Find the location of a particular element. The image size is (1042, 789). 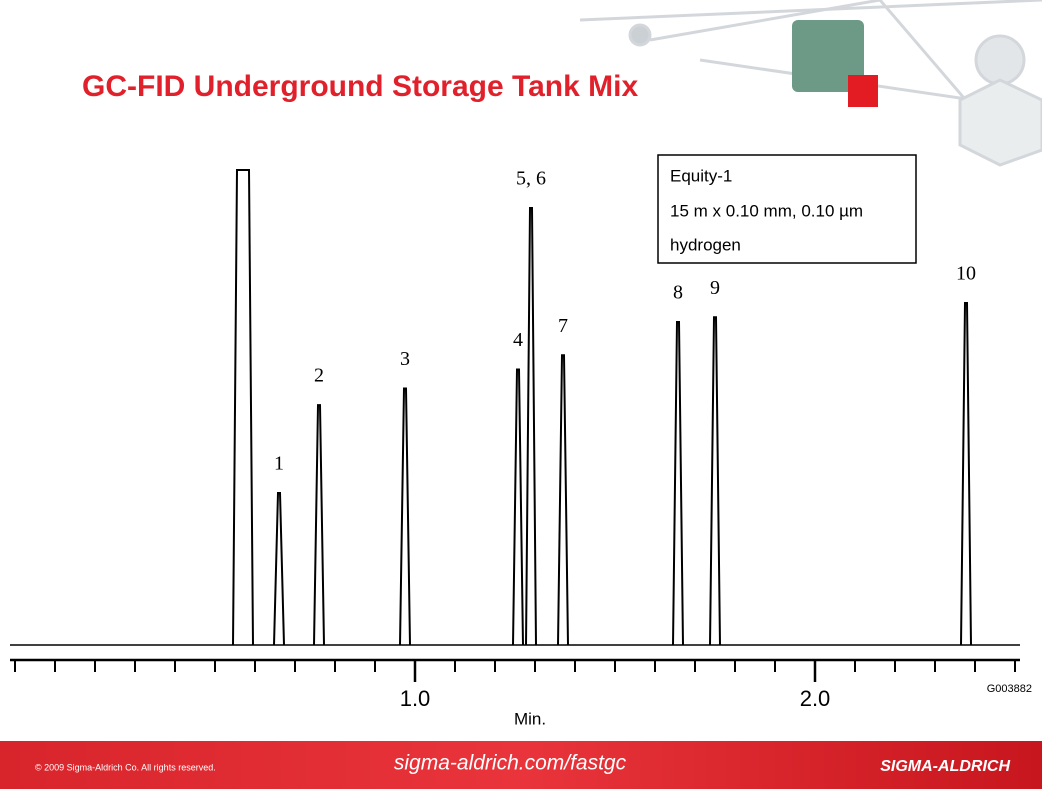

peak-label: 1 is located at coordinates (279, 464).